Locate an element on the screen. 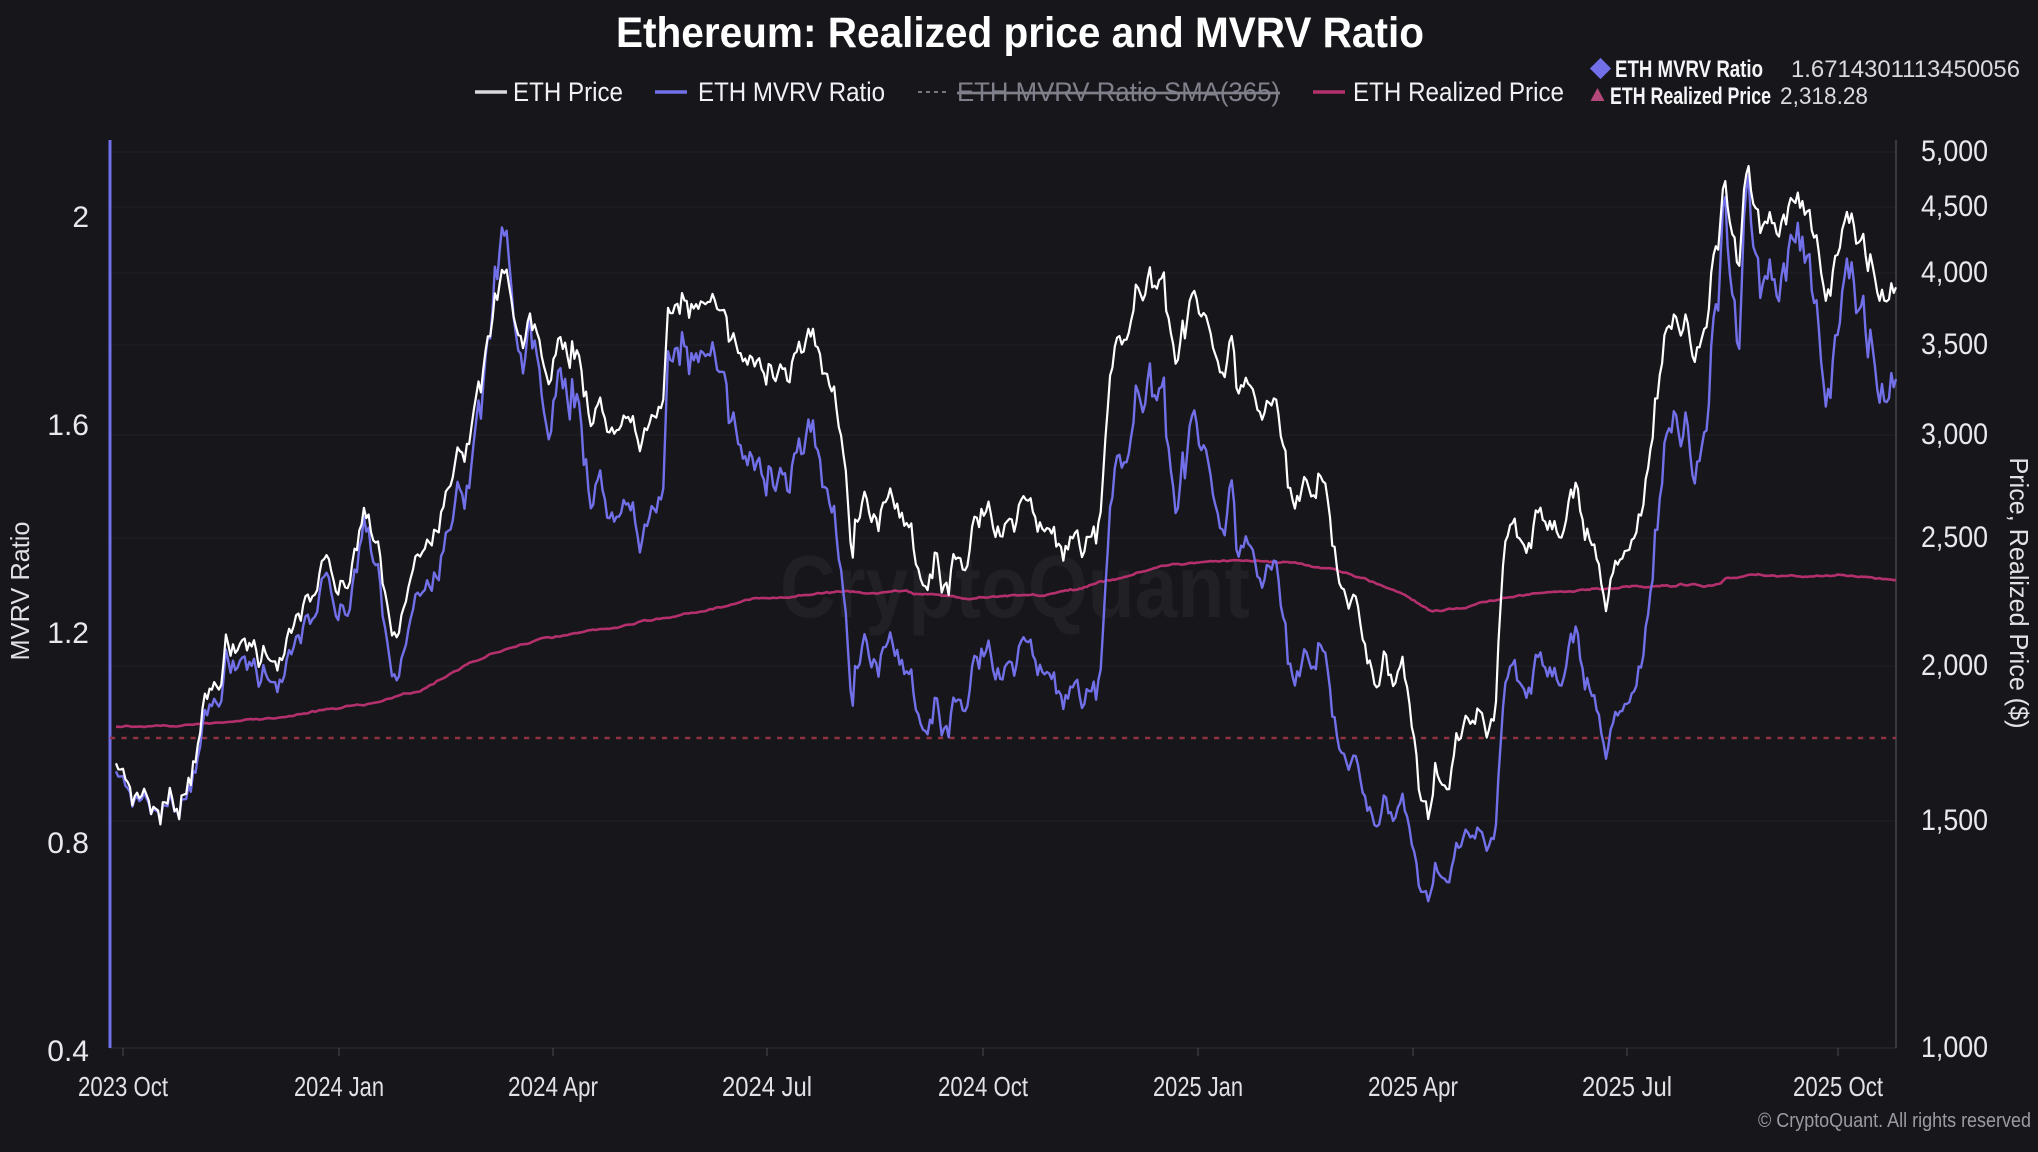 This screenshot has height=1152, width=2038. svg-text: 2024 Jan is located at coordinates (339, 1086).